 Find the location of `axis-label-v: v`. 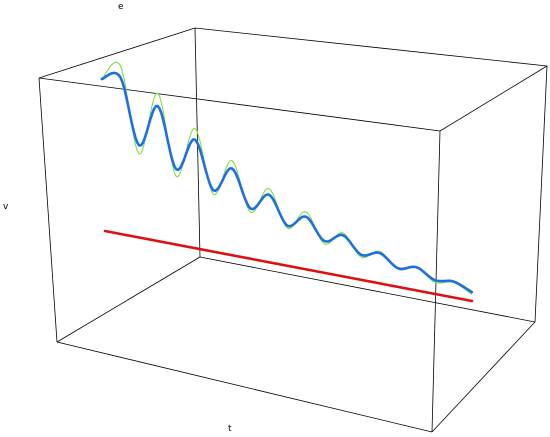

axis-label-v: v is located at coordinates (6, 207).